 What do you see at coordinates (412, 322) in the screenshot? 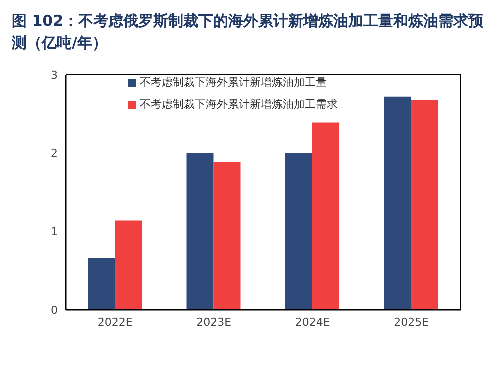
I see `x-tick-label: 2025E` at bounding box center [412, 322].